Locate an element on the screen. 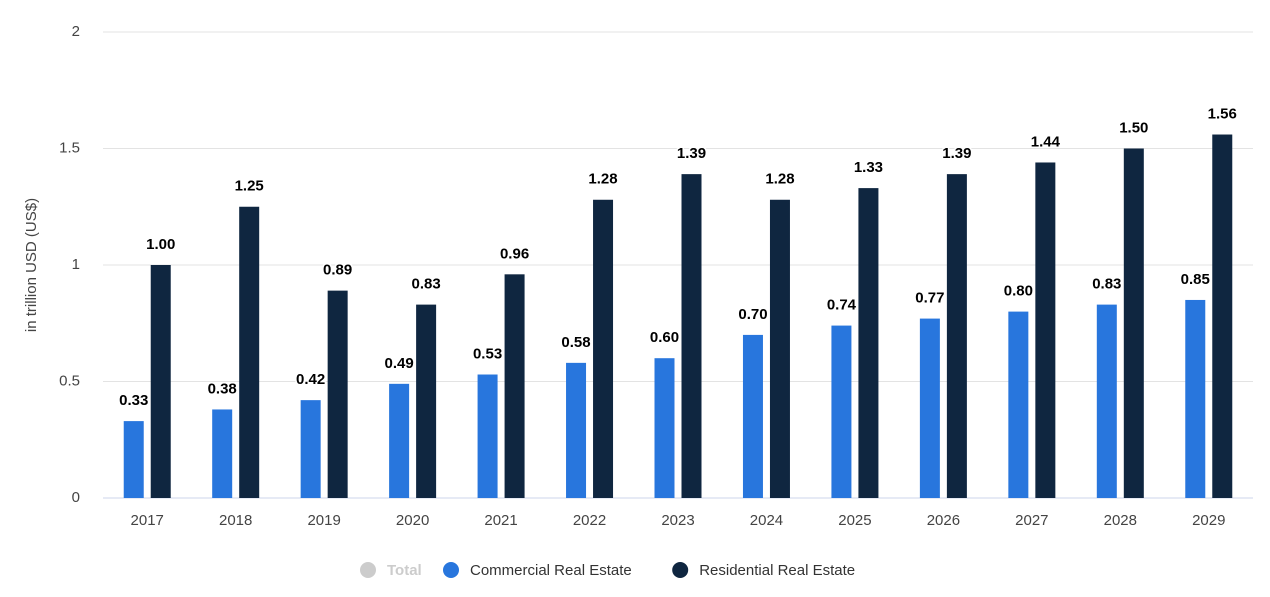 This screenshot has height=597, width=1270. x-tick-label: 2025 is located at coordinates (854, 520).